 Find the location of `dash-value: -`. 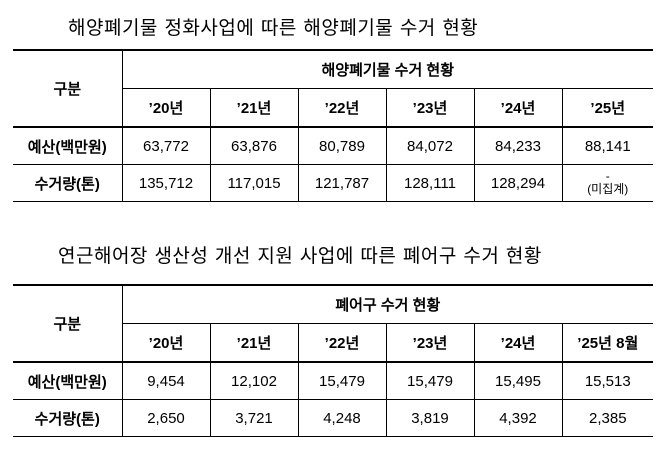

dash-value: - is located at coordinates (607, 175).